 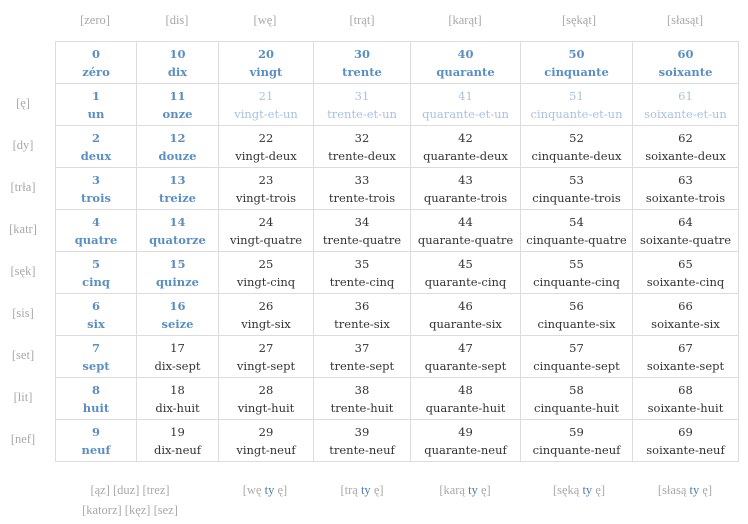 I want to click on footer-pronunciation: [wę ty ę], so click(x=265, y=490).